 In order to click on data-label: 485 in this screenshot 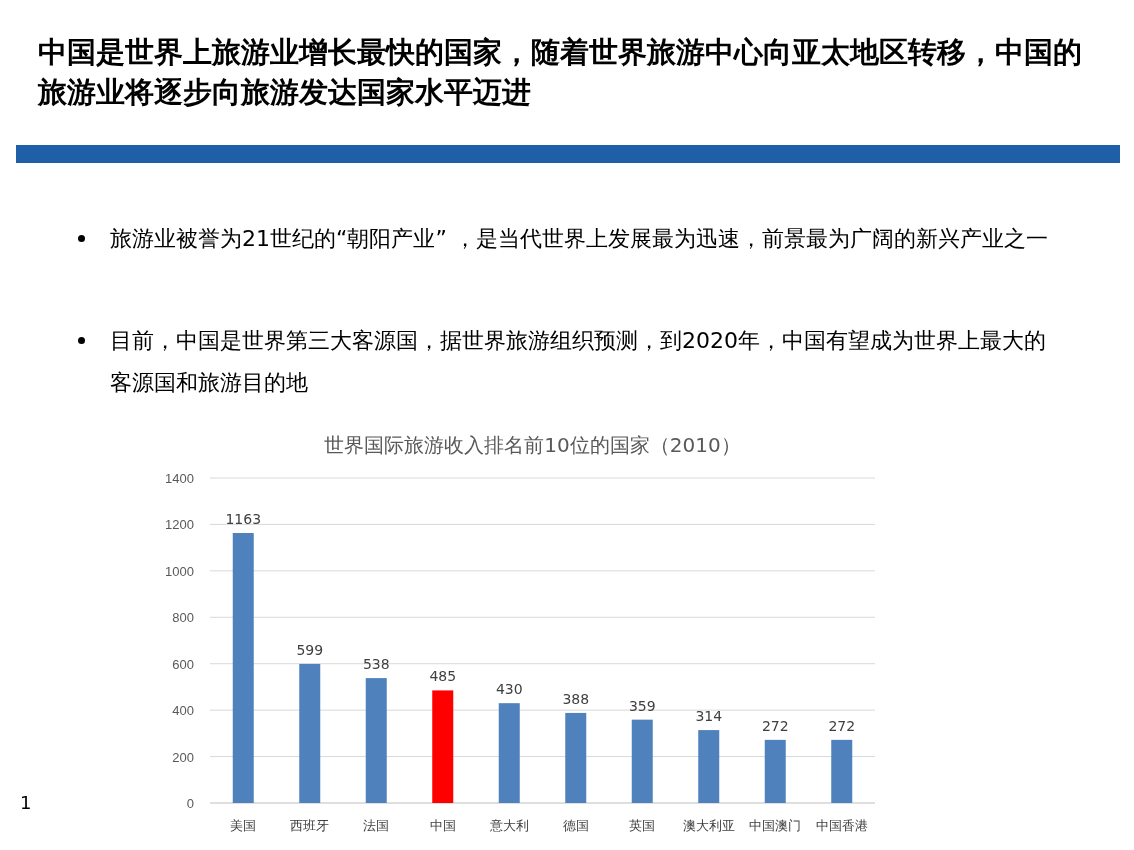, I will do `click(443, 676)`.